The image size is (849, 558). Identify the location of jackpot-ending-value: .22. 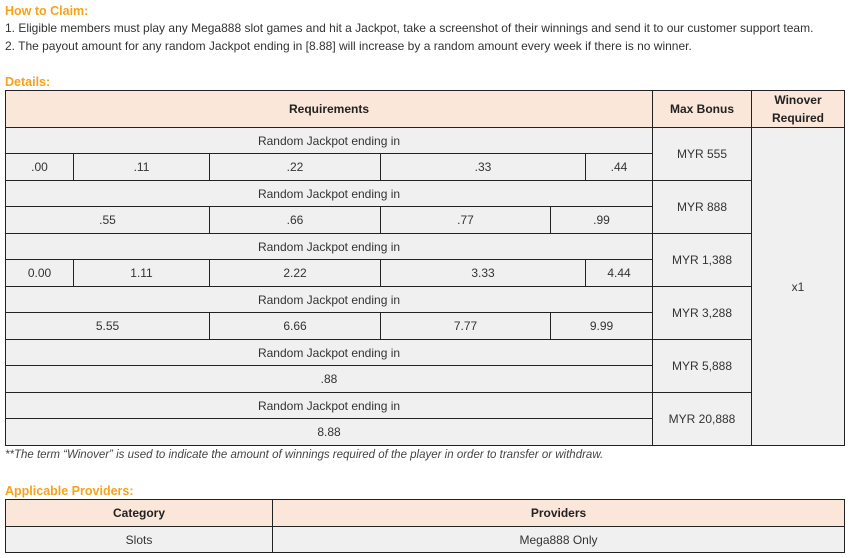
(295, 167).